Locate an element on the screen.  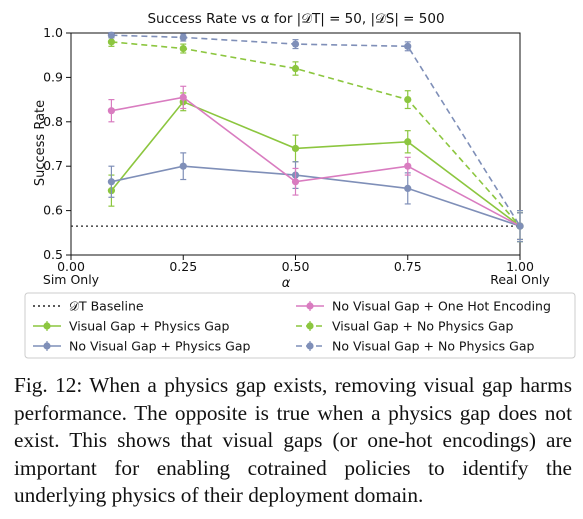
x-tick-label: 0.75 is located at coordinates (408, 266).